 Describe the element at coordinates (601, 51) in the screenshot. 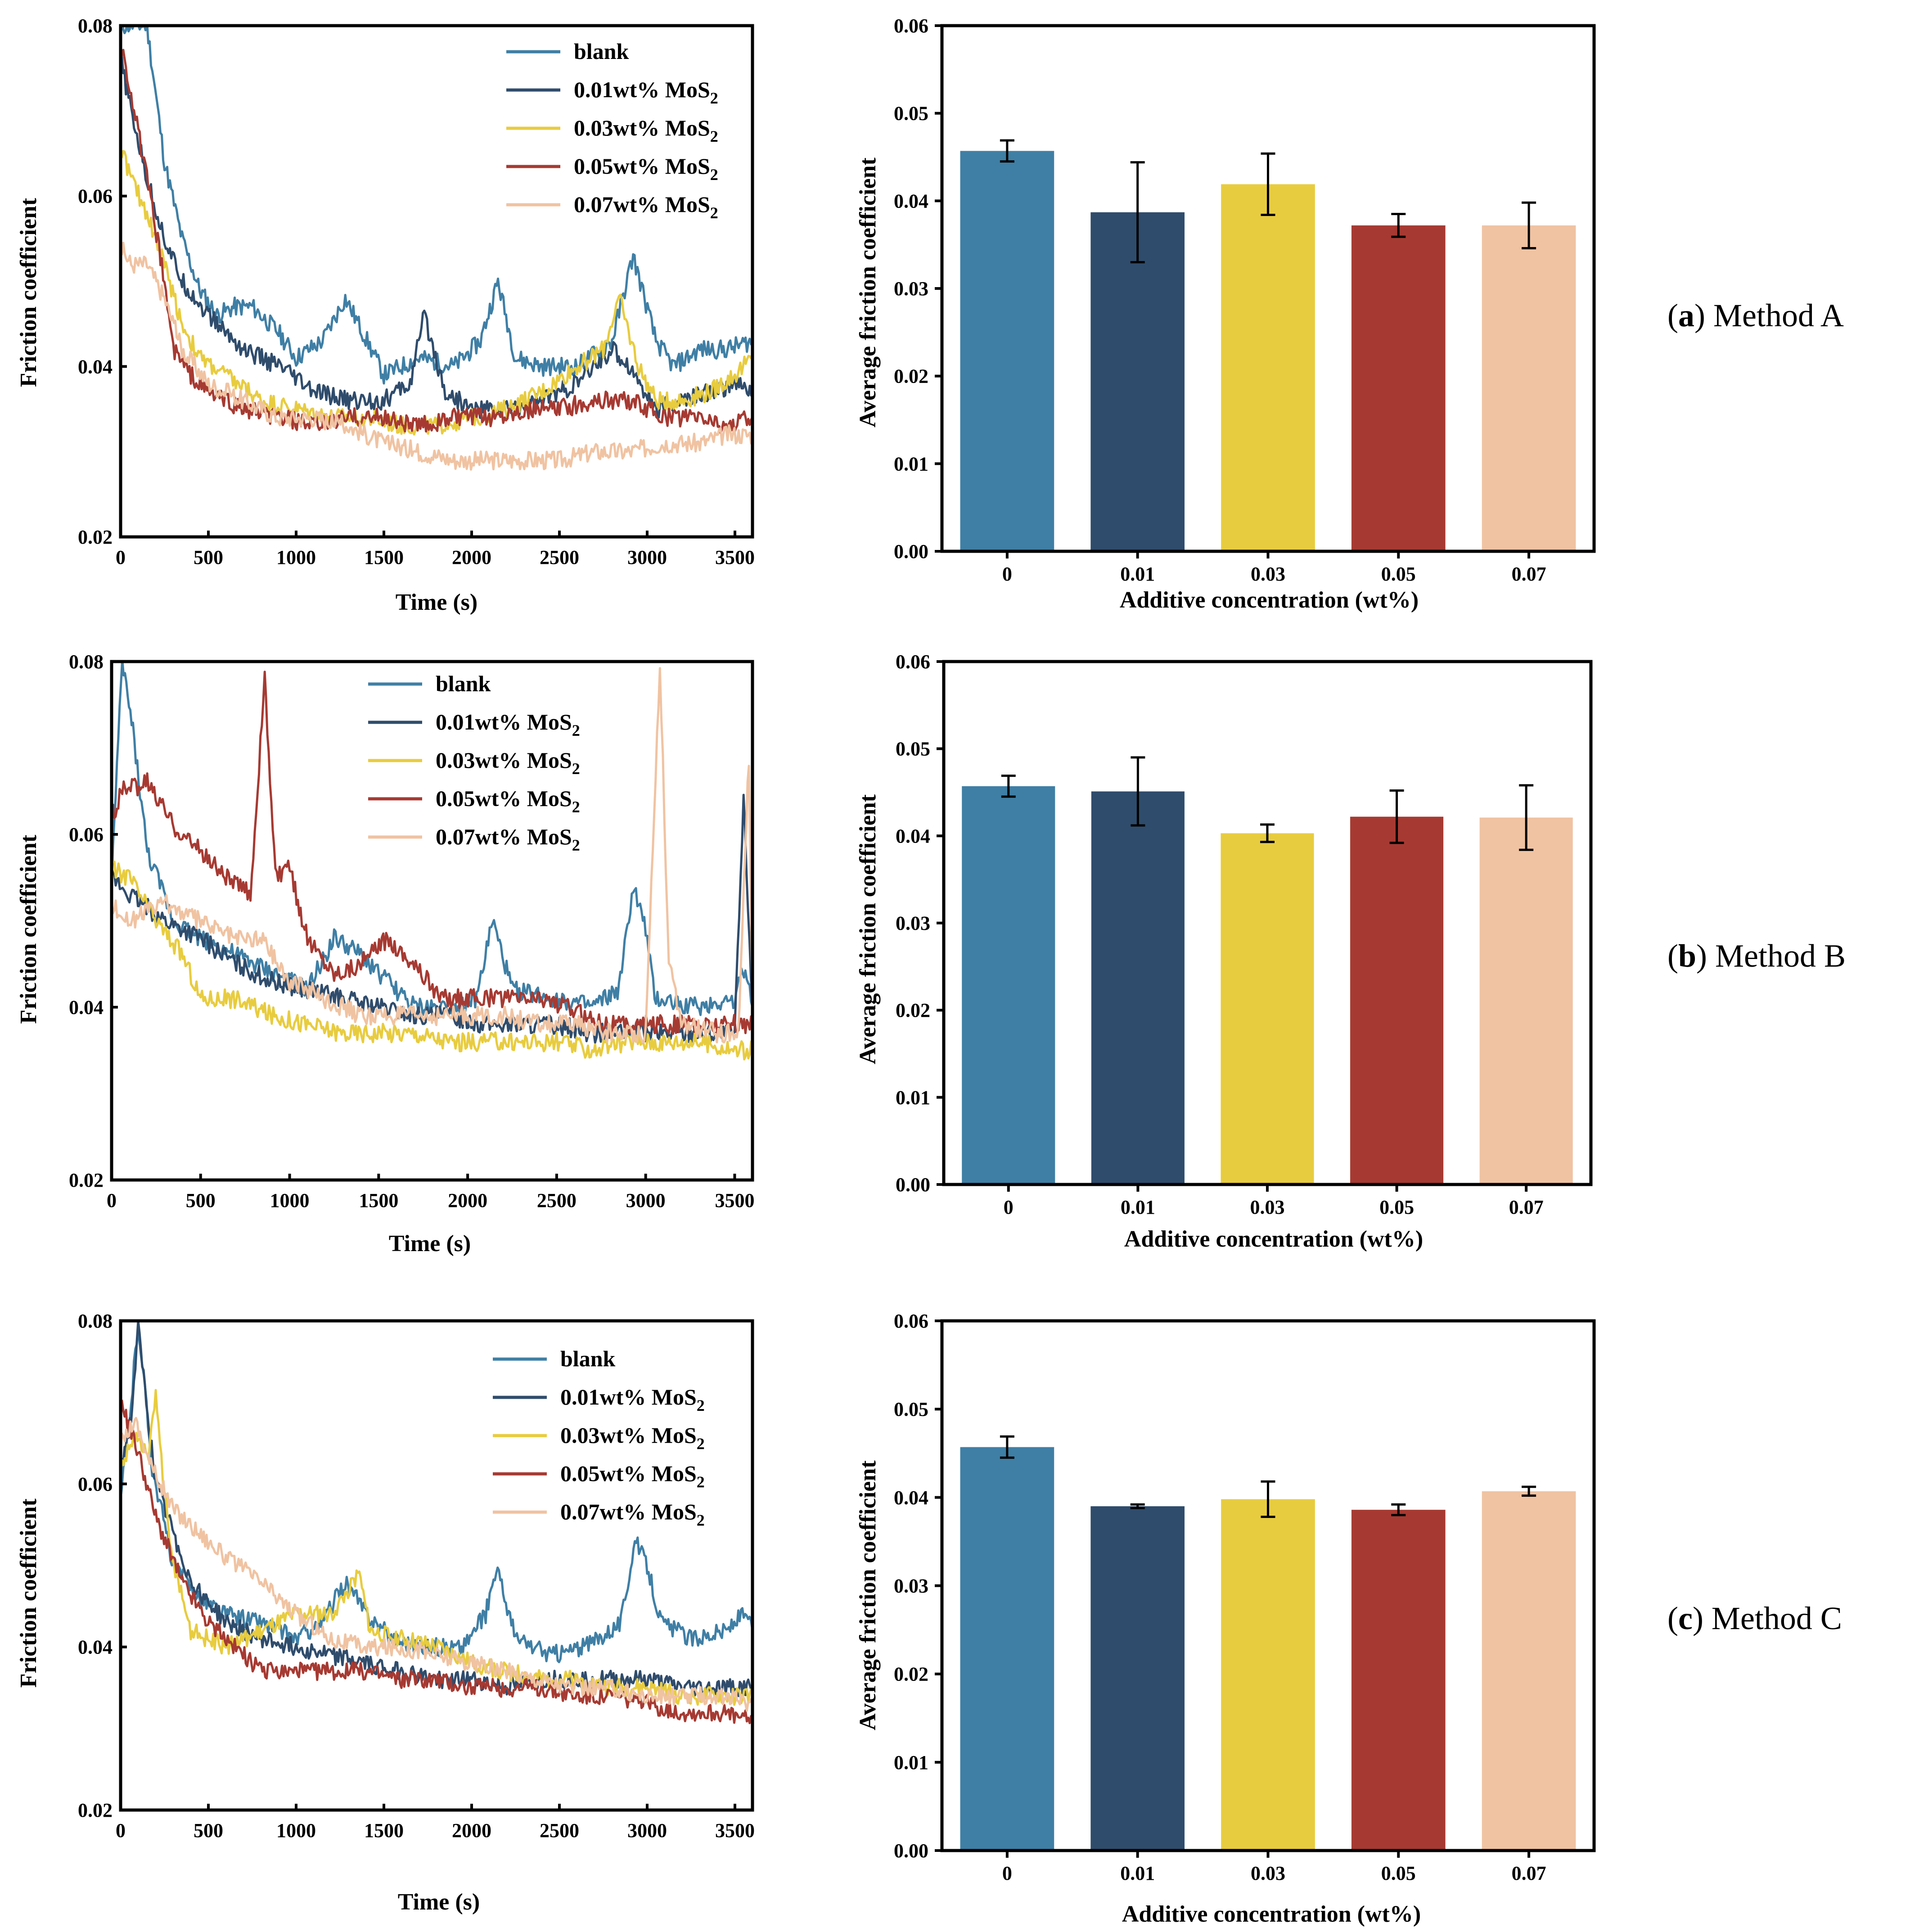

I see `legend-label-text: blank` at that location.